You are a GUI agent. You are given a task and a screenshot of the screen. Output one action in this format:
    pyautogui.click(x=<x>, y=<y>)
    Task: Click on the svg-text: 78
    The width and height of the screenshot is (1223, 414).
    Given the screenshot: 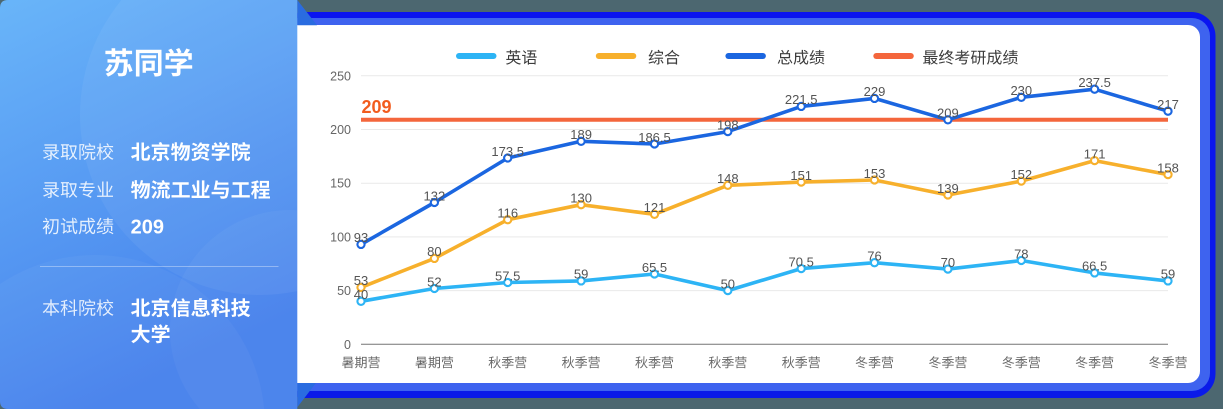 What is the action you would take?
    pyautogui.click(x=1021, y=253)
    